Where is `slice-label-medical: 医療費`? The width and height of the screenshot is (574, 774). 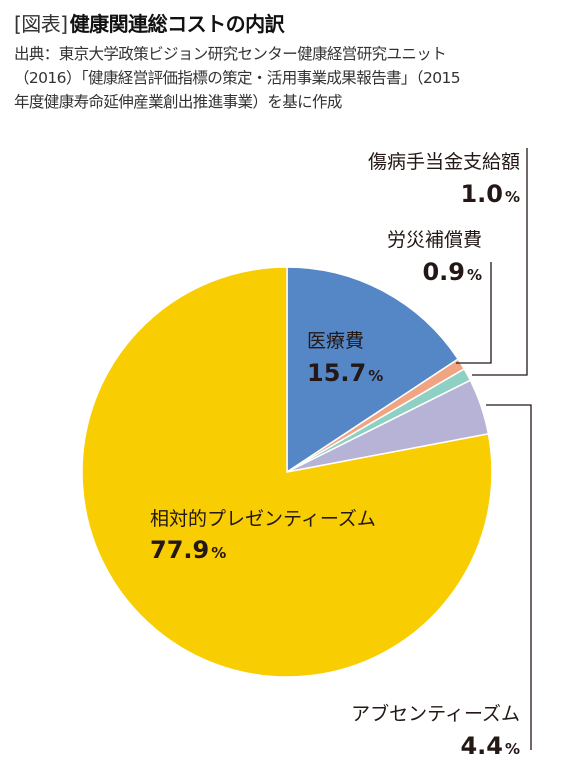
slice-label-medical: 医療費 is located at coordinates (335, 341).